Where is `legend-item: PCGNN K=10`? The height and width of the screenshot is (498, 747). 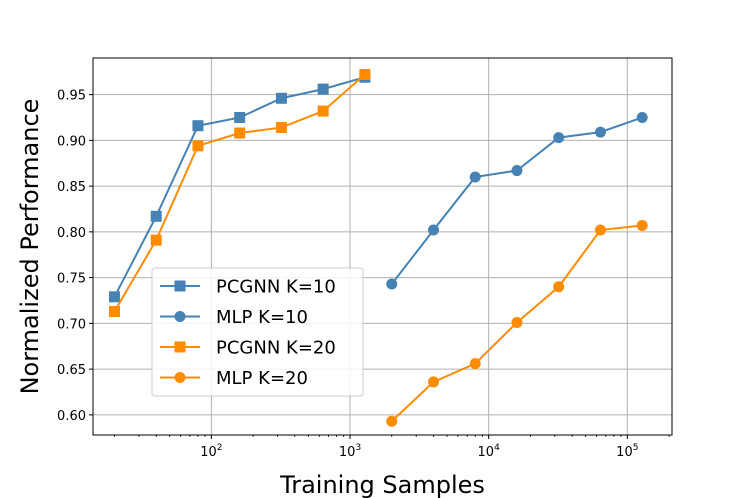 legend-item: PCGNN K=10 is located at coordinates (248, 287).